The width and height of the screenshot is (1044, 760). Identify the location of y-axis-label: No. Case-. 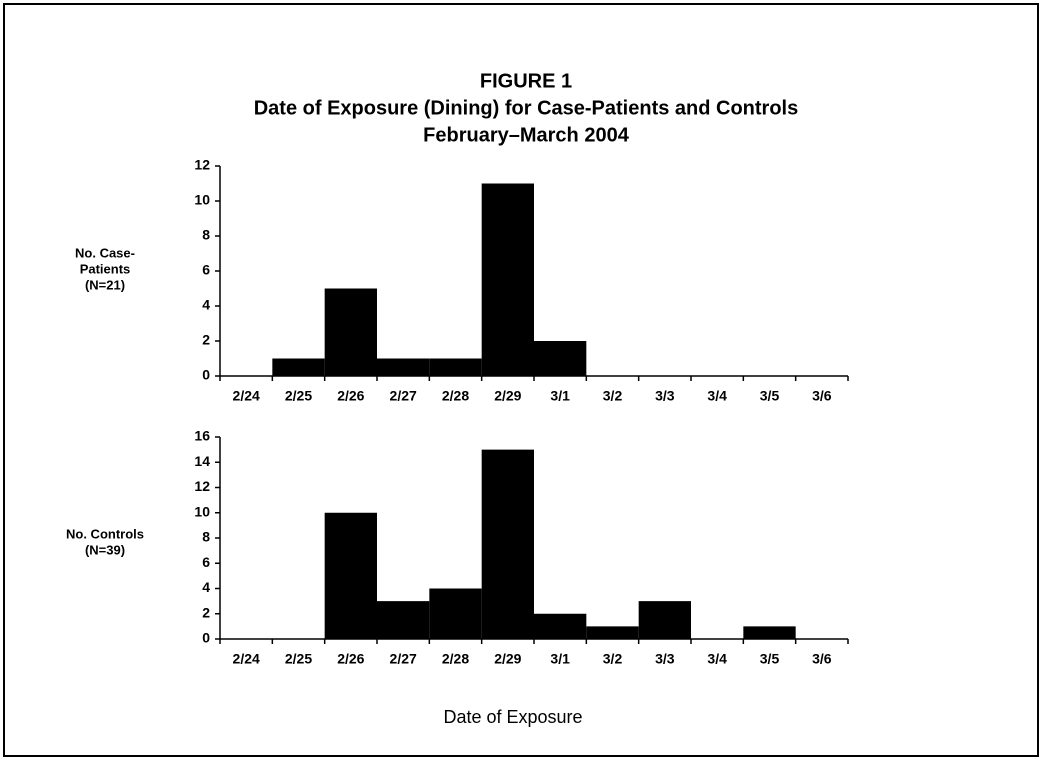
(105, 252).